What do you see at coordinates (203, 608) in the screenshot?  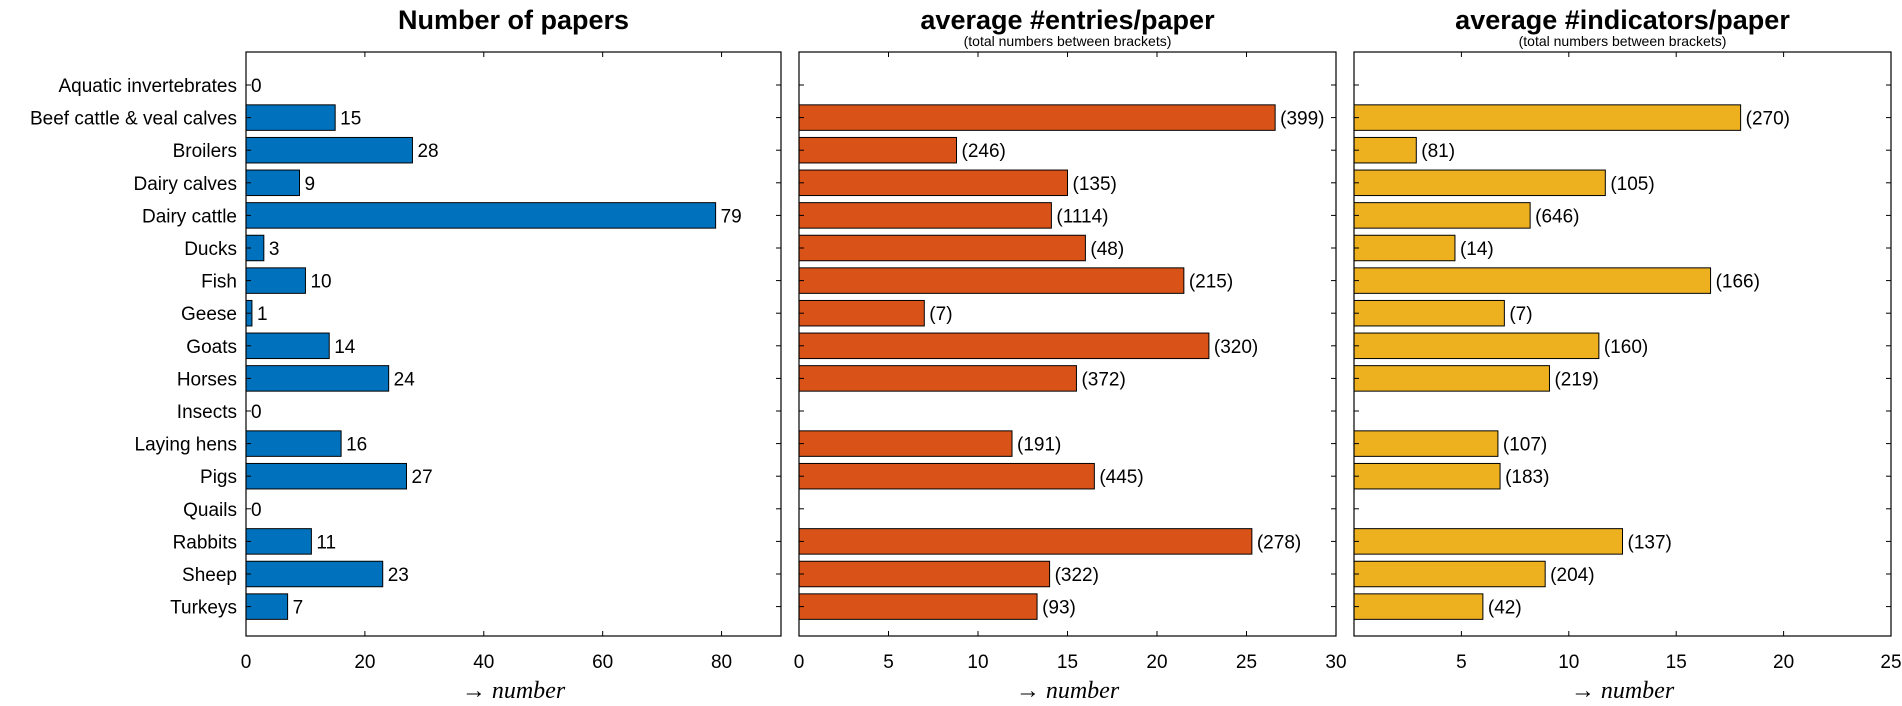 I see `category-label: Turkeys` at bounding box center [203, 608].